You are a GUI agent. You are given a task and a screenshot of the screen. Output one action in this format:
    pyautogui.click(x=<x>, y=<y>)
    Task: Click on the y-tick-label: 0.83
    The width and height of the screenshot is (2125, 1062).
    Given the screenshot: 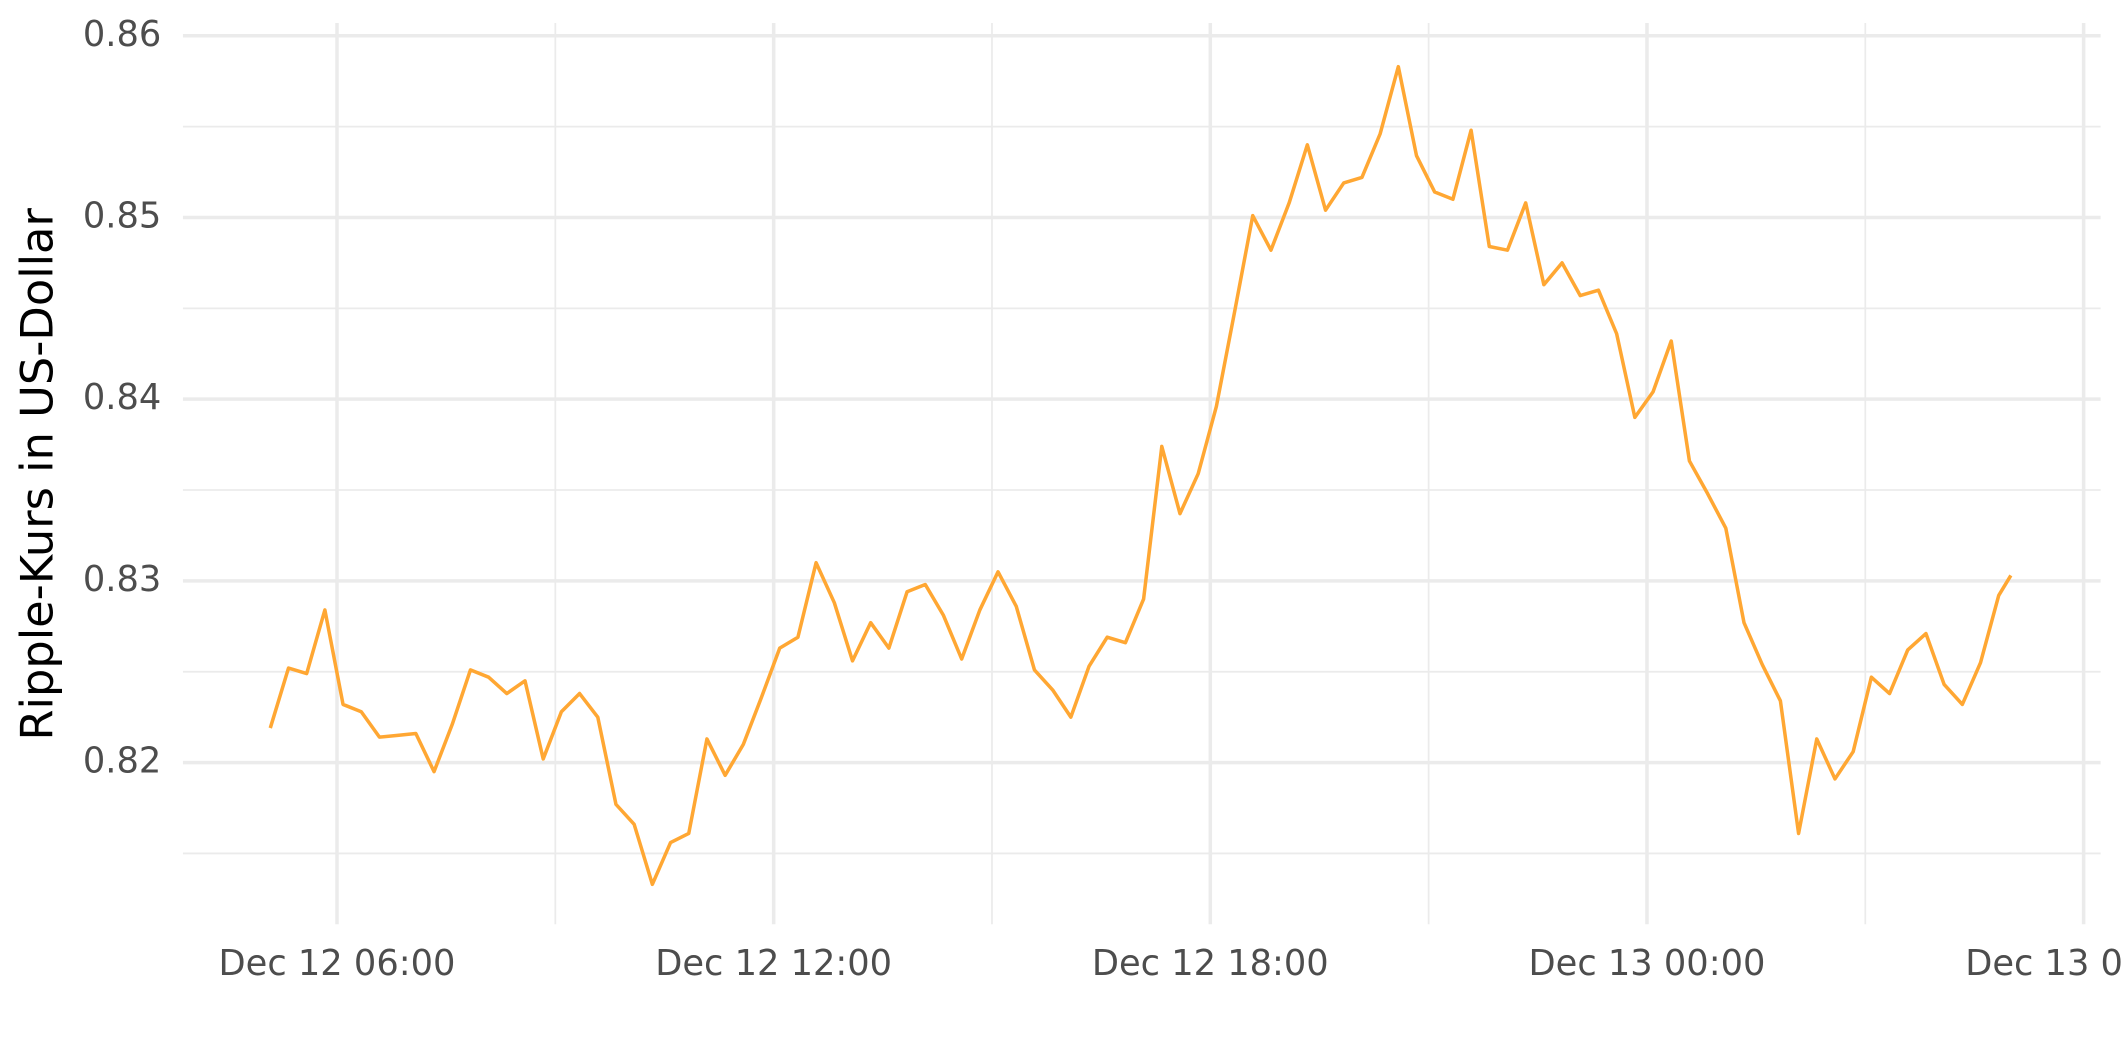 What is the action you would take?
    pyautogui.click(x=122, y=579)
    